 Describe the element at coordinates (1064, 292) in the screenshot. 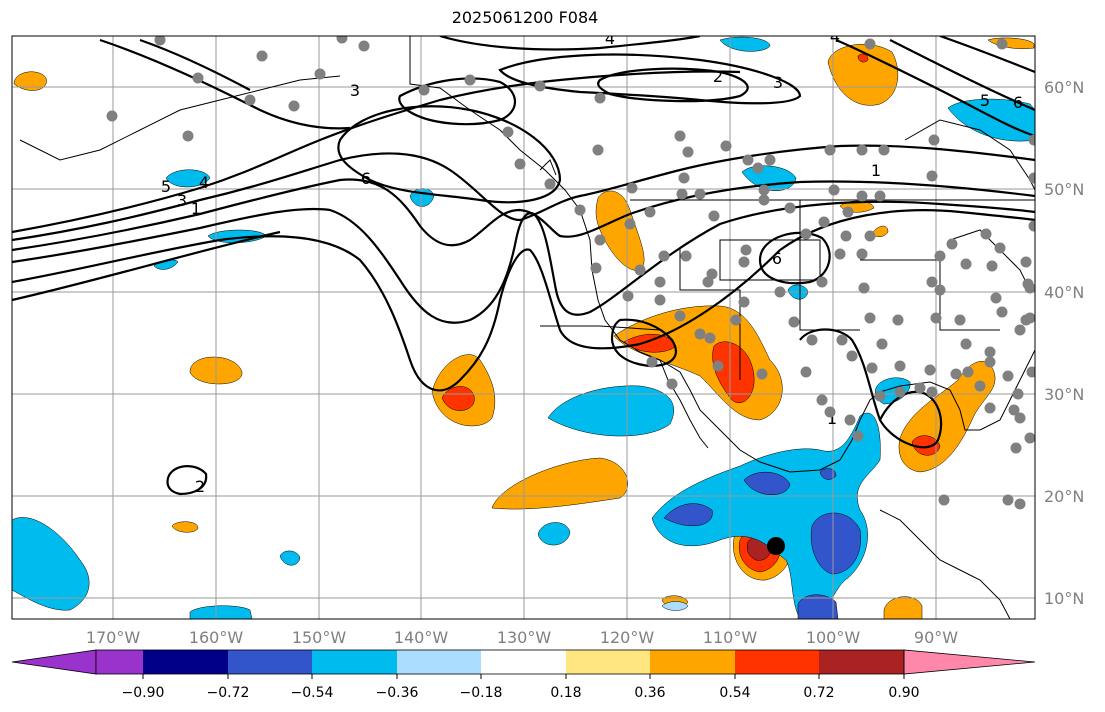

I see `lat-tick-label: 40°N` at that location.